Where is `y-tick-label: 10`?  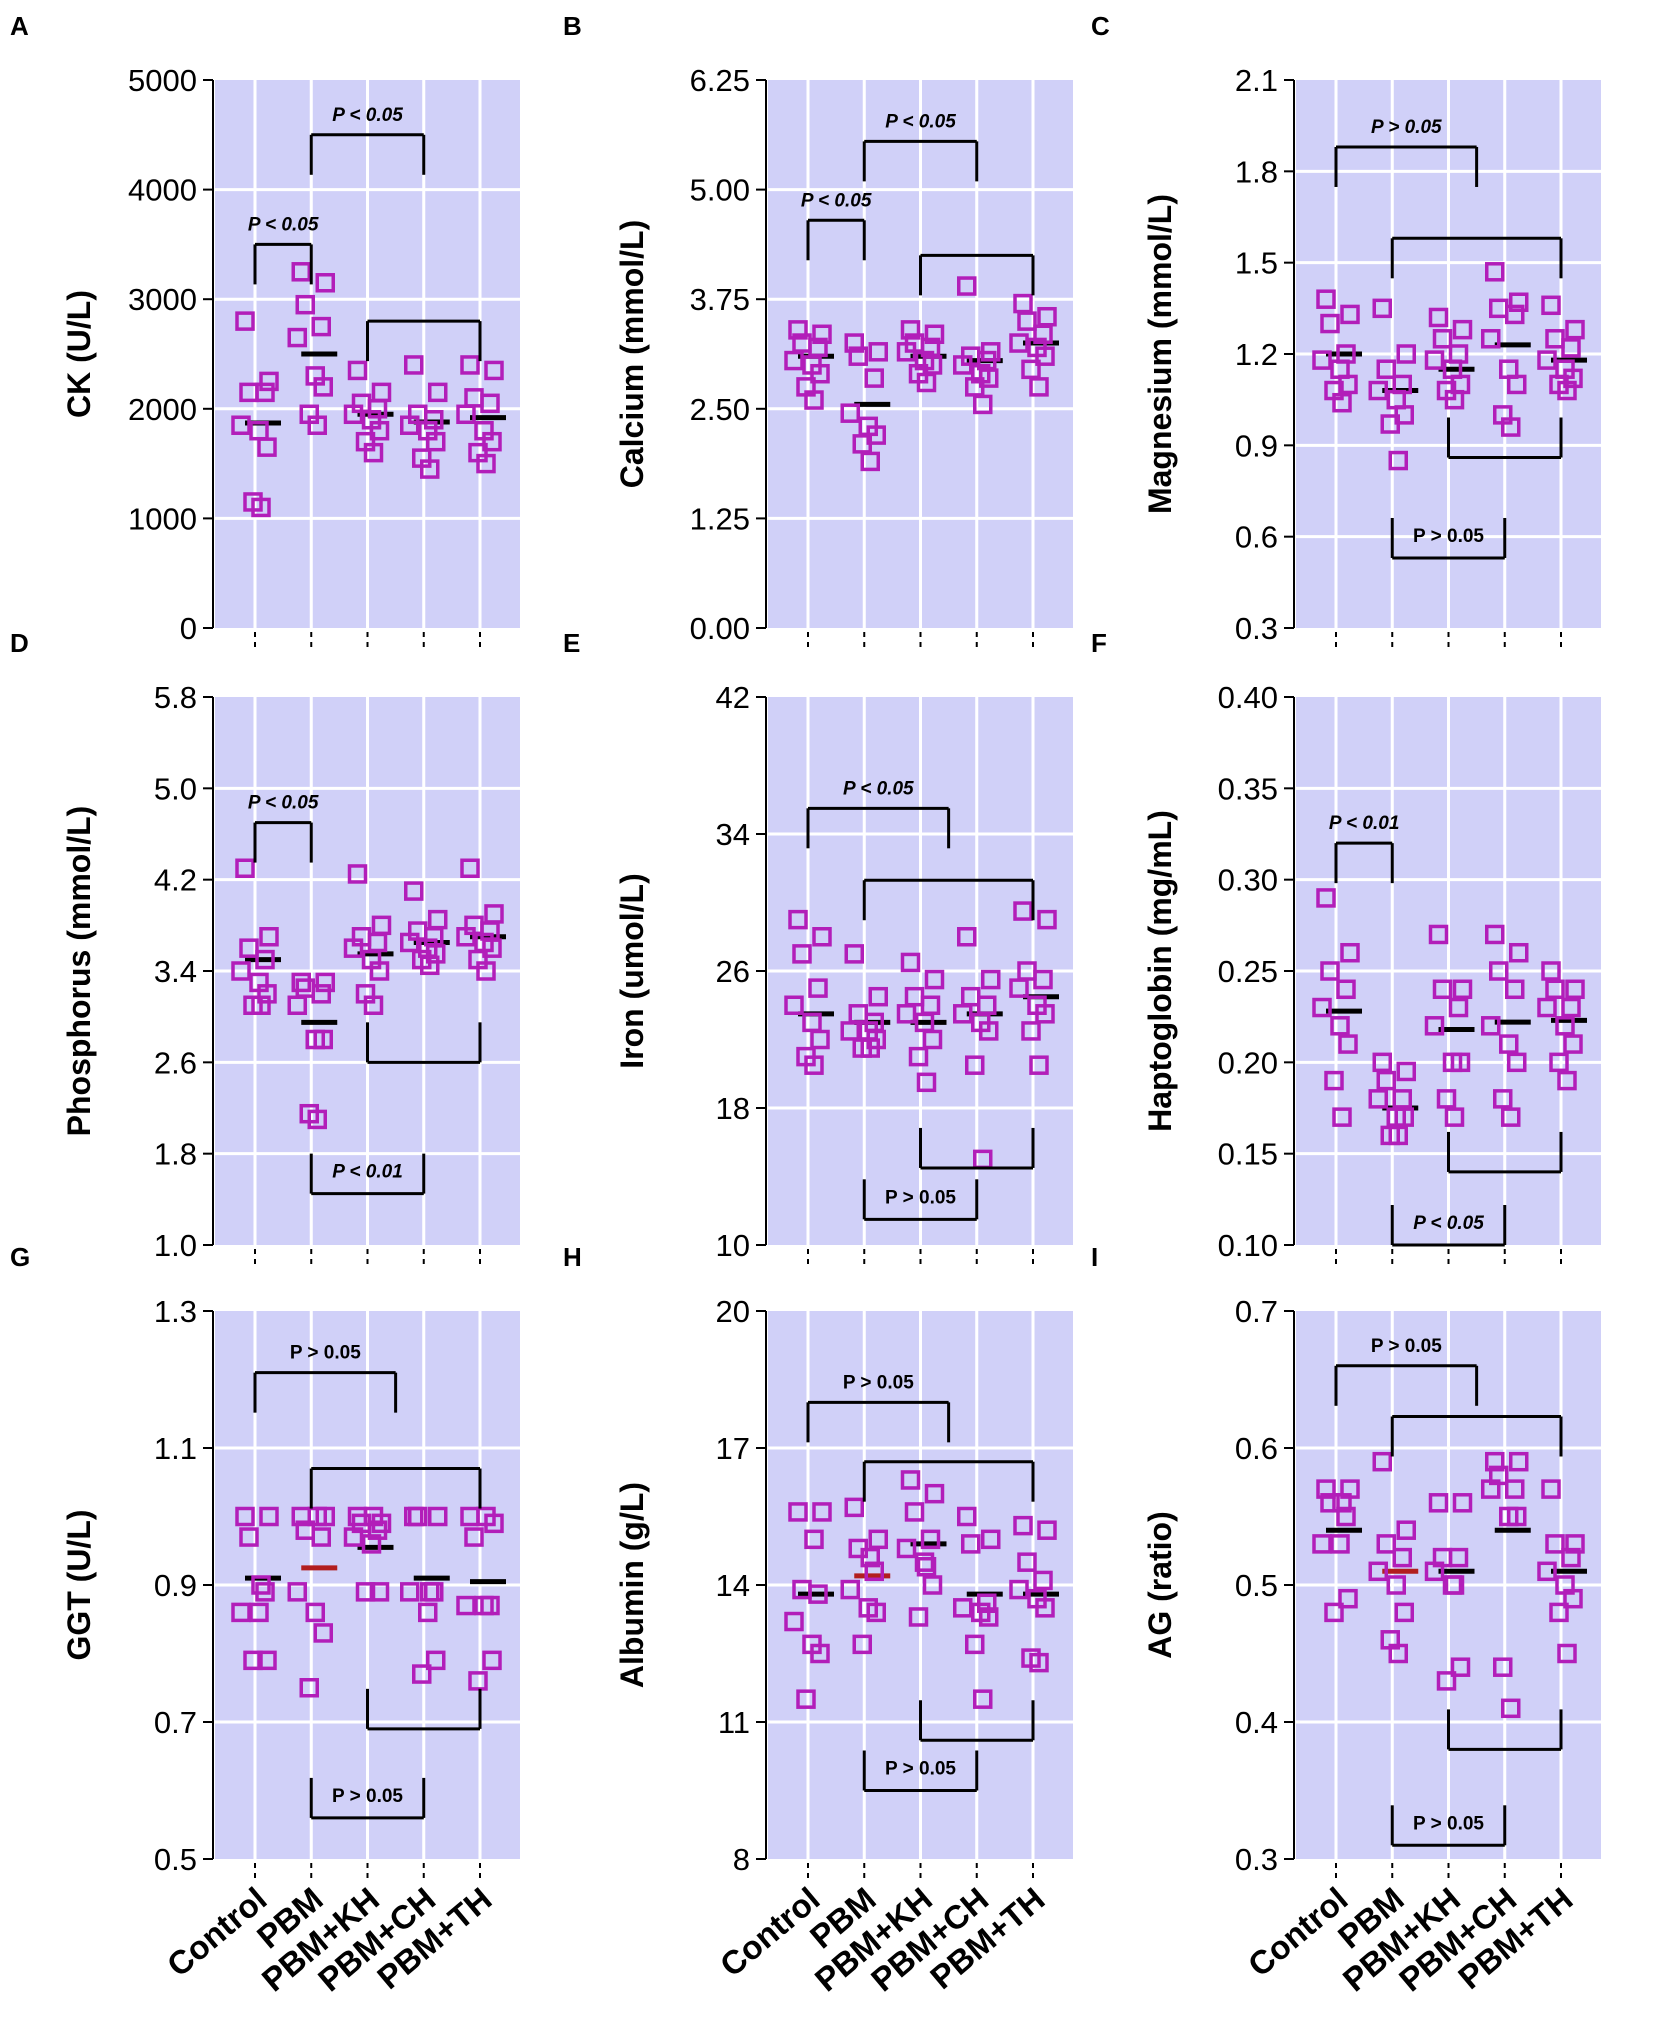
y-tick-label: 10 is located at coordinates (733, 1245).